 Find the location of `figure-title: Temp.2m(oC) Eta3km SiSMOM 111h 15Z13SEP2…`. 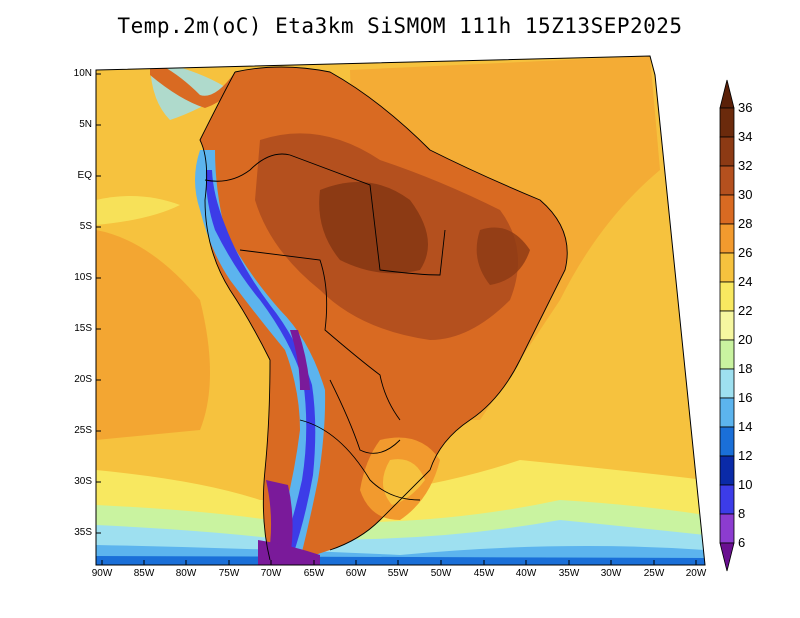

figure-title: Temp.2m(oC) Eta3km SiSMOM 111h 15Z13SEP2… is located at coordinates (400, 26).